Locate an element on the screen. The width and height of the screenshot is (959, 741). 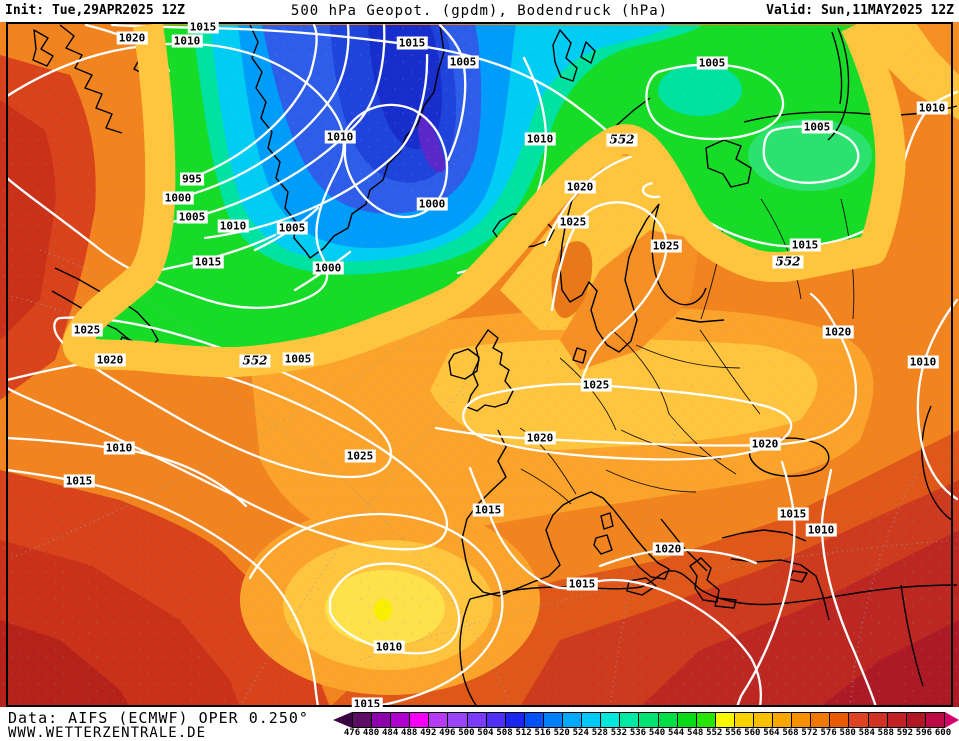
isobar-1000-w is located at coordinates (259, 112).